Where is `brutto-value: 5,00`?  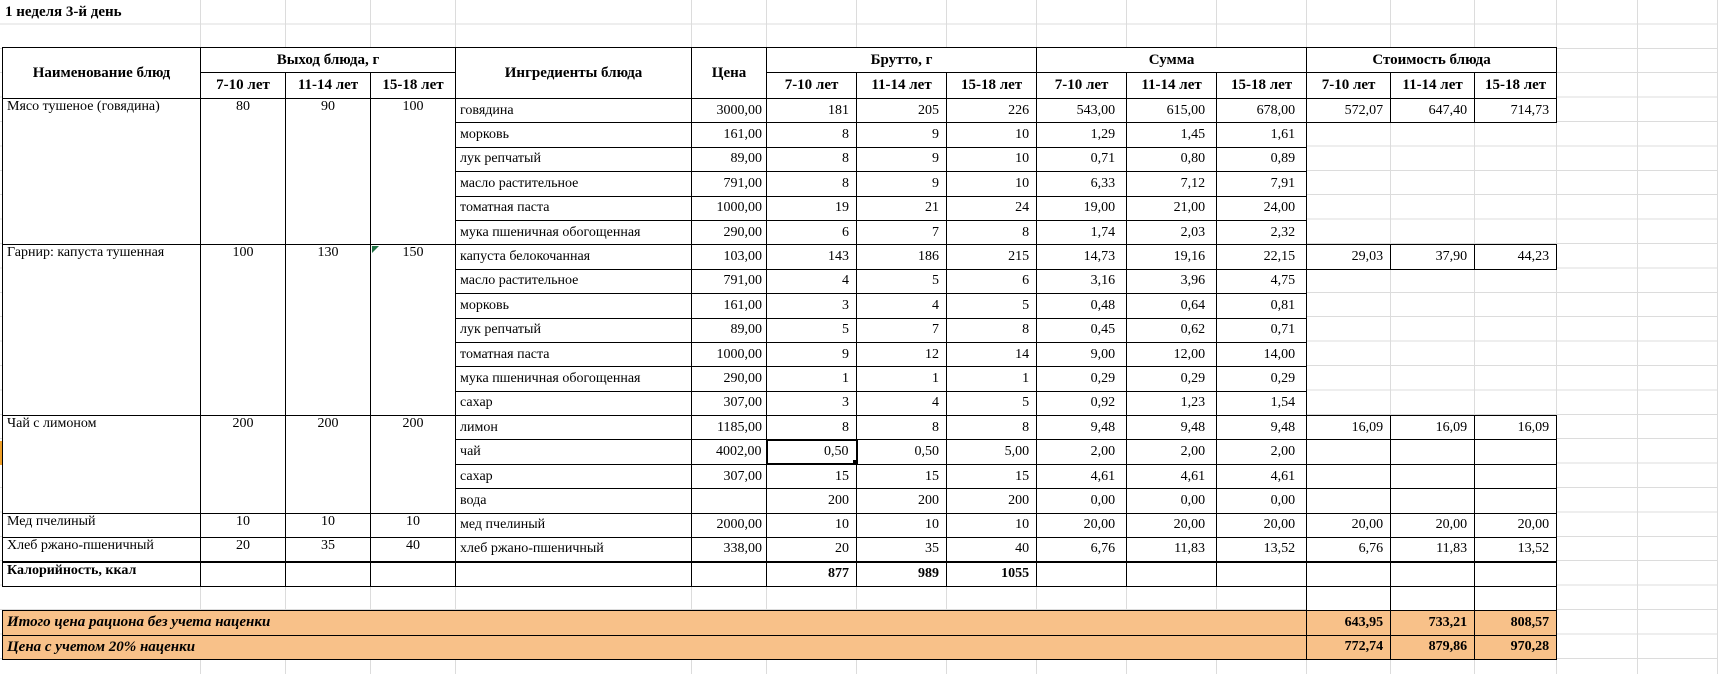
brutto-value: 5,00 is located at coordinates (992, 452).